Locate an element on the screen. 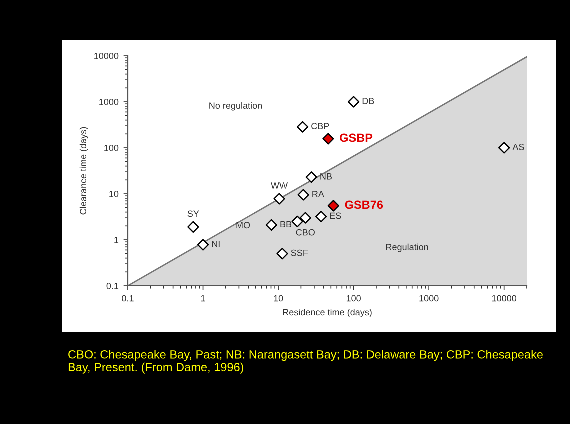  text: CBO: Chesapeake Bay, Past; NB: Narangasett Bay; DB: Delaware Bay; CBP: Chesapeake Bay, Present. (From Dame, 1996) is located at coordinates (305, 362).